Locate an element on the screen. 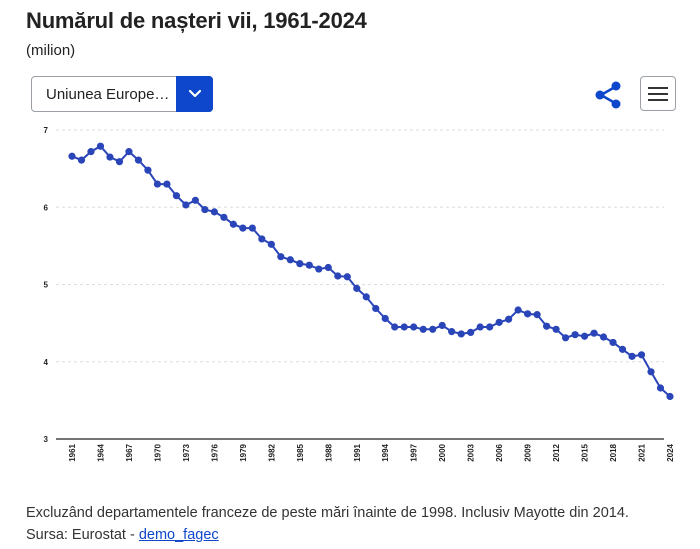  y-tick-label: 5 is located at coordinates (46, 285).